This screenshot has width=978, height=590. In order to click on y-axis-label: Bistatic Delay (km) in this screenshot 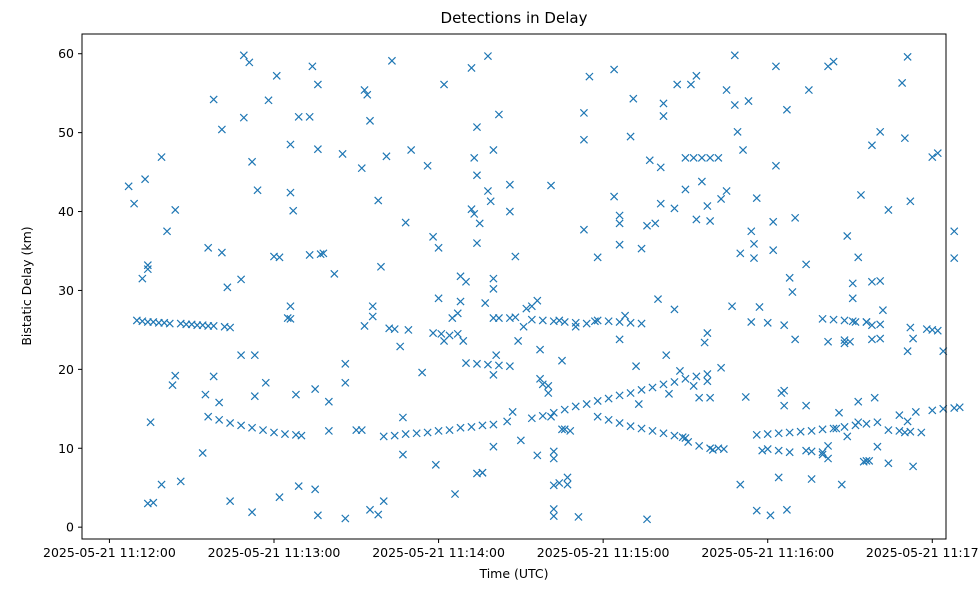, I will do `click(26, 285)`.